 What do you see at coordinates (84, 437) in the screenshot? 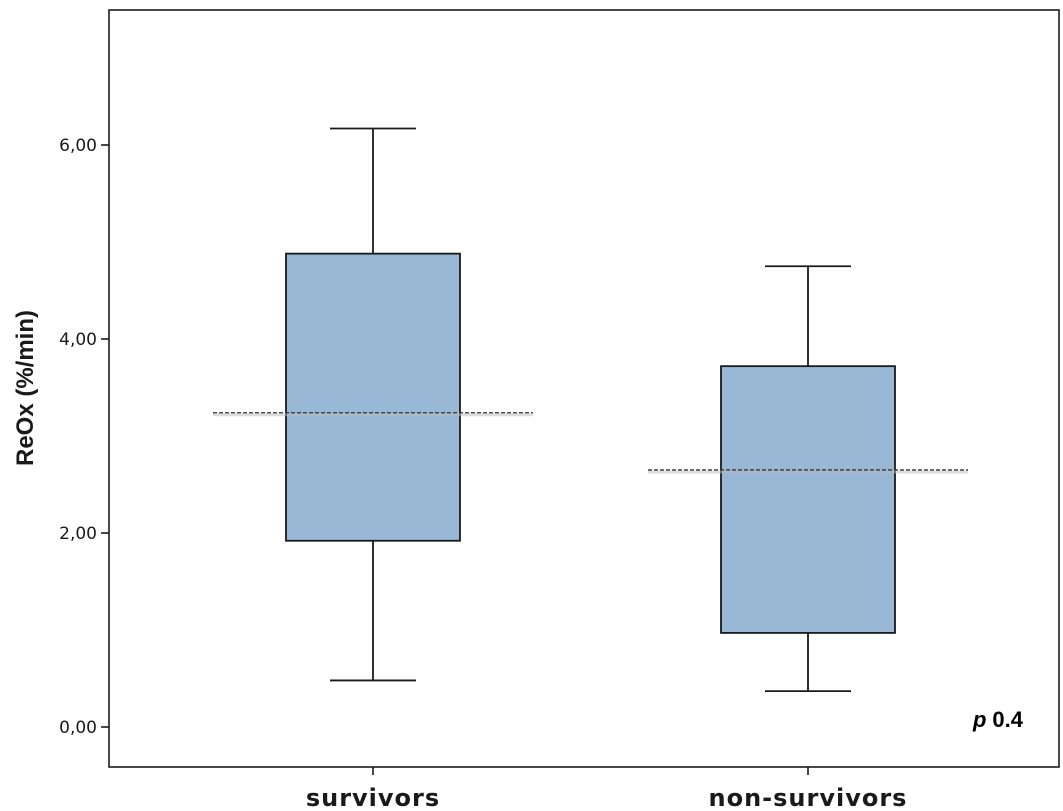
I see `y-axis: 0,00 2,00 4,00 6,00` at bounding box center [84, 437].